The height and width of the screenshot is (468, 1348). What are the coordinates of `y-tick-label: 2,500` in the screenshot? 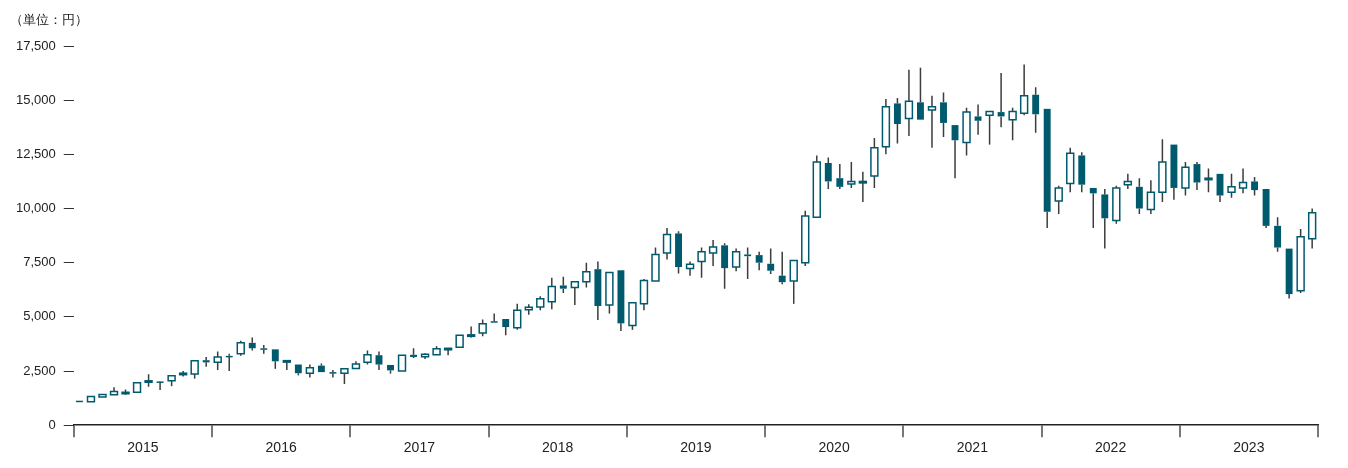 It's located at (39, 370).